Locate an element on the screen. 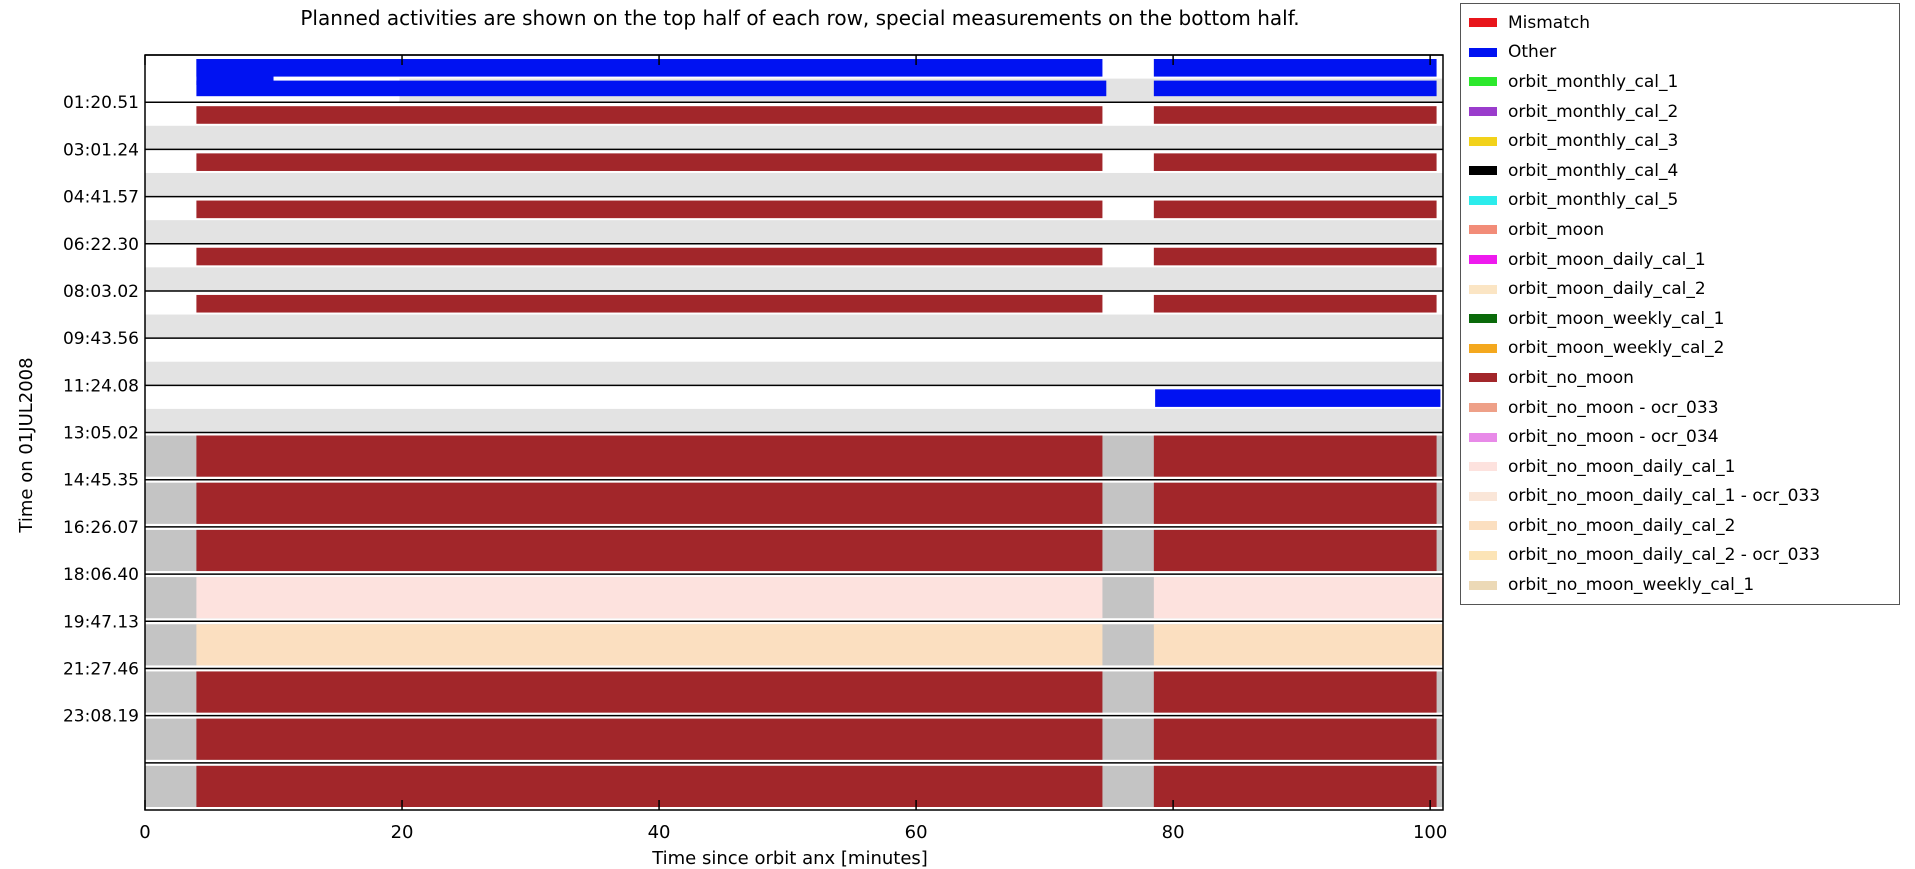  legend-label: orbit_no_moon is located at coordinates (1571, 377).